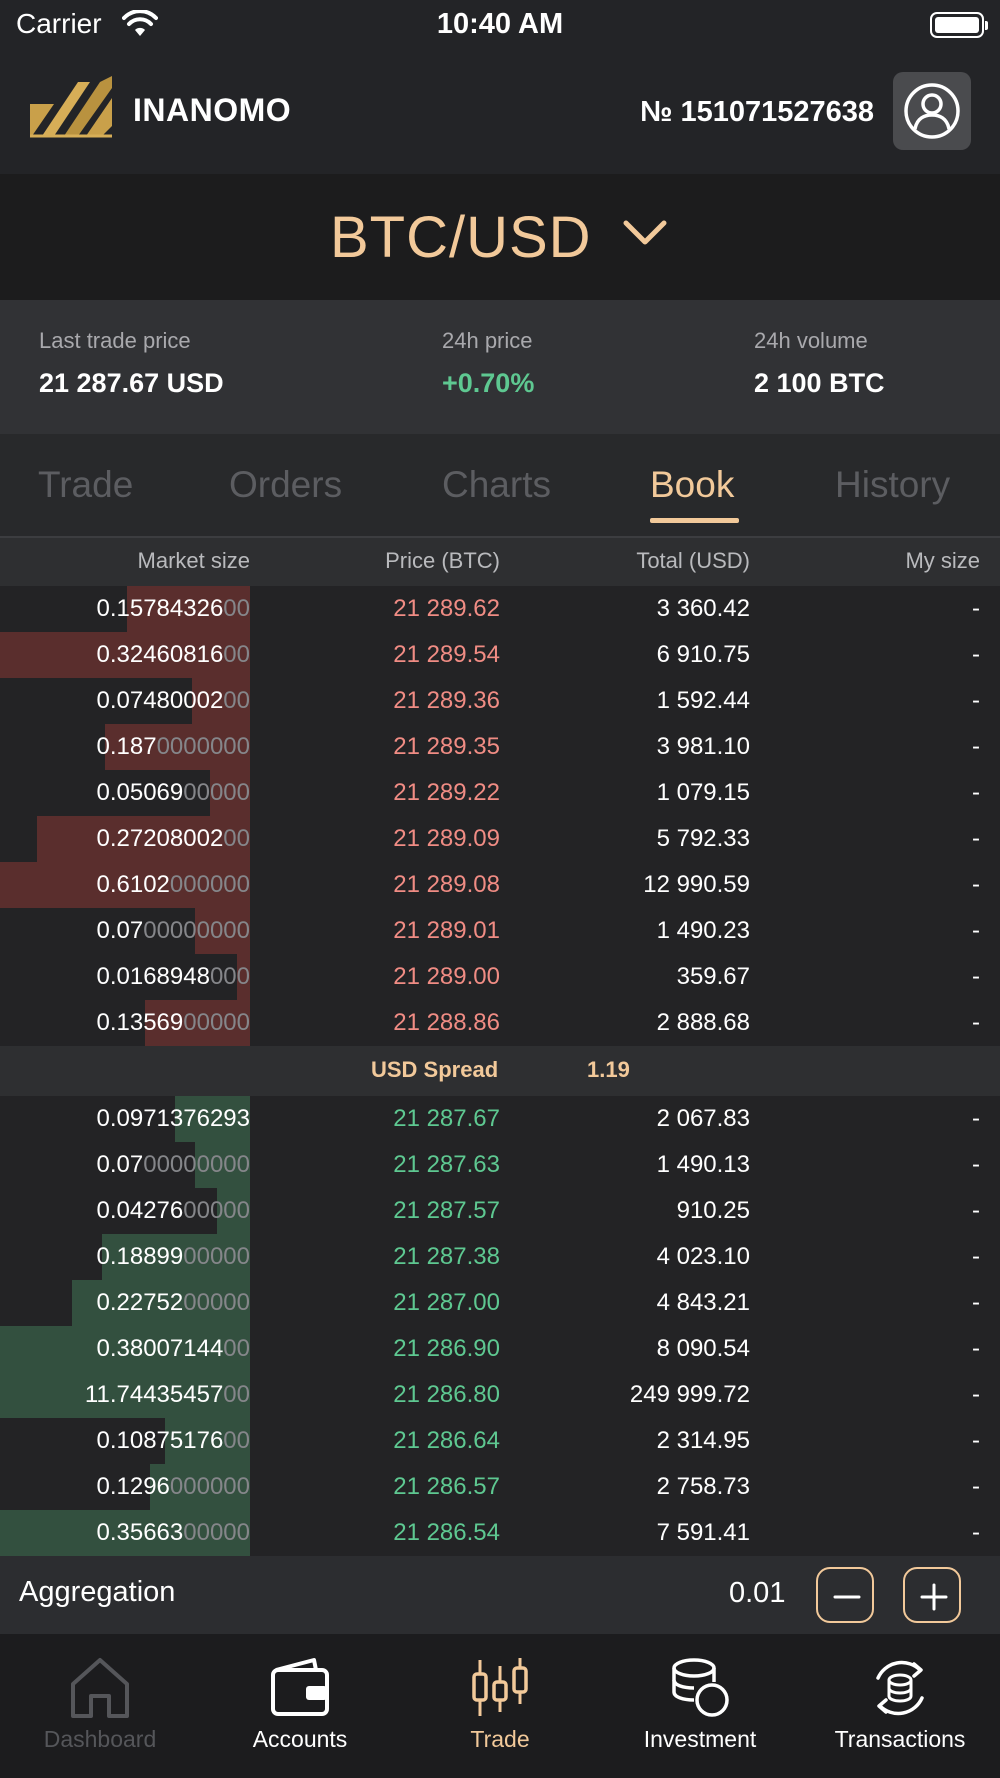  I want to click on ask-row: 0.0700000000 21 289.01 1 490.23 -, so click(500, 931).